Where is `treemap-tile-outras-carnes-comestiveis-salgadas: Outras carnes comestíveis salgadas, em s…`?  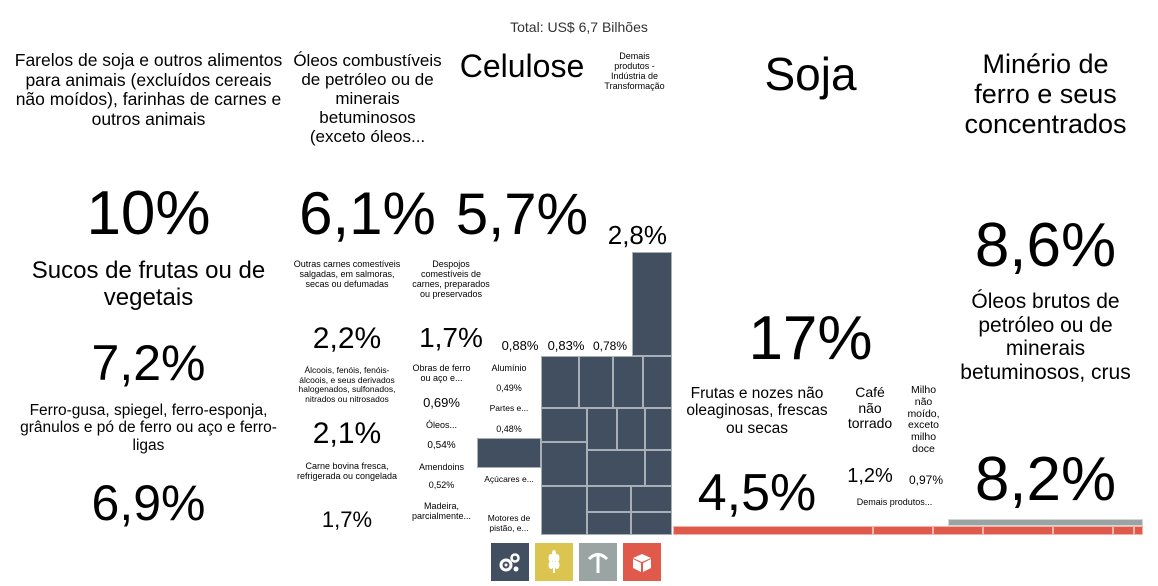
treemap-tile-outras-carnes-comestiveis-salgadas: Outras carnes comestíveis salgadas, em s… is located at coordinates (347, 305).